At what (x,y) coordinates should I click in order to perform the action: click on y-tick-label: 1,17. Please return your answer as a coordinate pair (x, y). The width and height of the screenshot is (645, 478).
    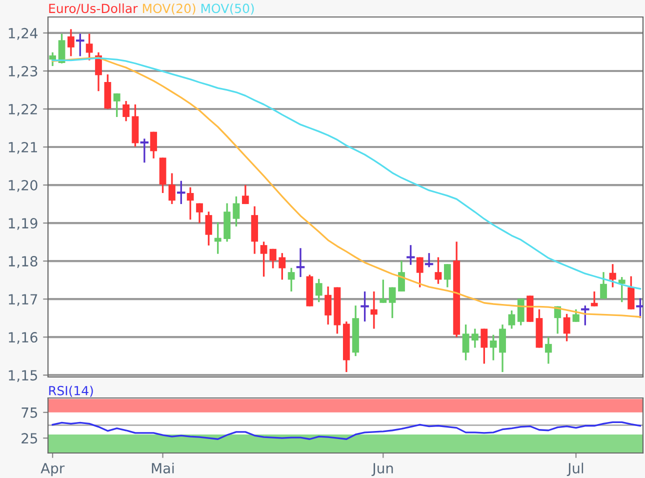
    Looking at the image, I should click on (23, 300).